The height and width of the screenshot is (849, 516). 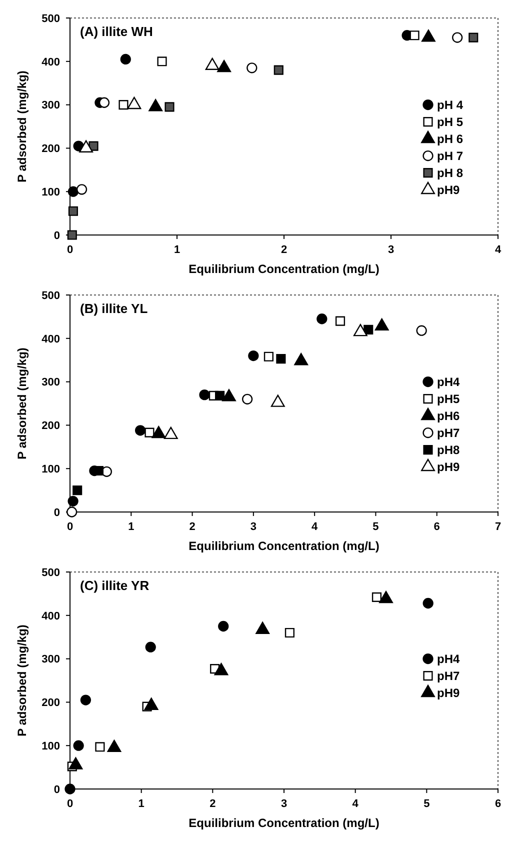 I want to click on legend-label: pH 8, so click(x=450, y=173).